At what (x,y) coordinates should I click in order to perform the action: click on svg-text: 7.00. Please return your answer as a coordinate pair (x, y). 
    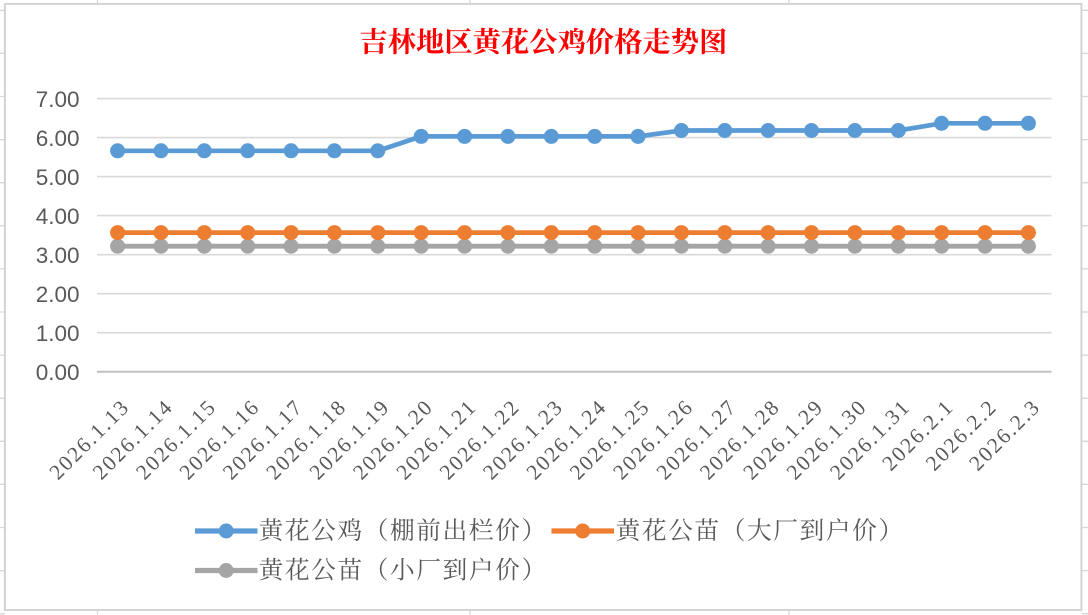
    Looking at the image, I should click on (58, 99).